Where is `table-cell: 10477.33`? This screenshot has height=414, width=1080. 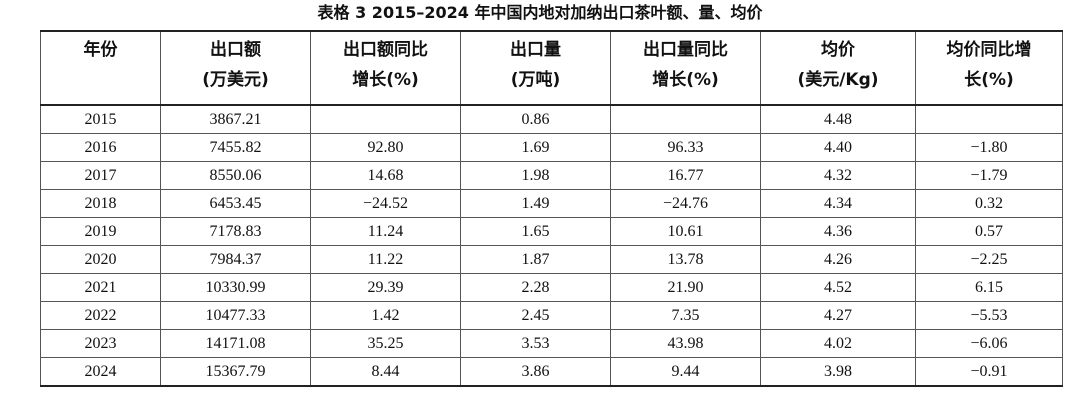
table-cell: 10477.33 is located at coordinates (235, 315).